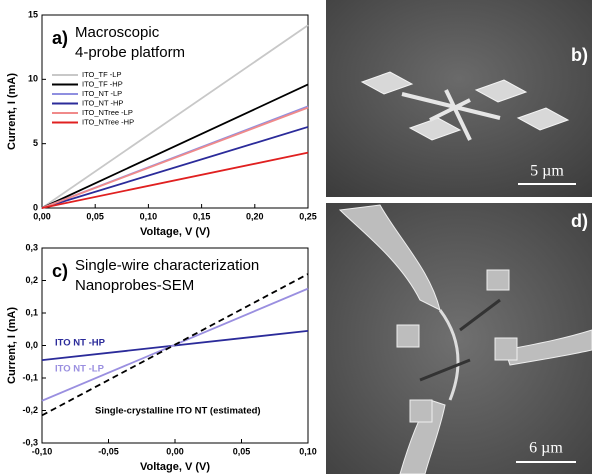 This screenshot has width=592, height=474. Describe the element at coordinates (117, 32) in the screenshot. I see `annotation: Macroscopic` at that location.